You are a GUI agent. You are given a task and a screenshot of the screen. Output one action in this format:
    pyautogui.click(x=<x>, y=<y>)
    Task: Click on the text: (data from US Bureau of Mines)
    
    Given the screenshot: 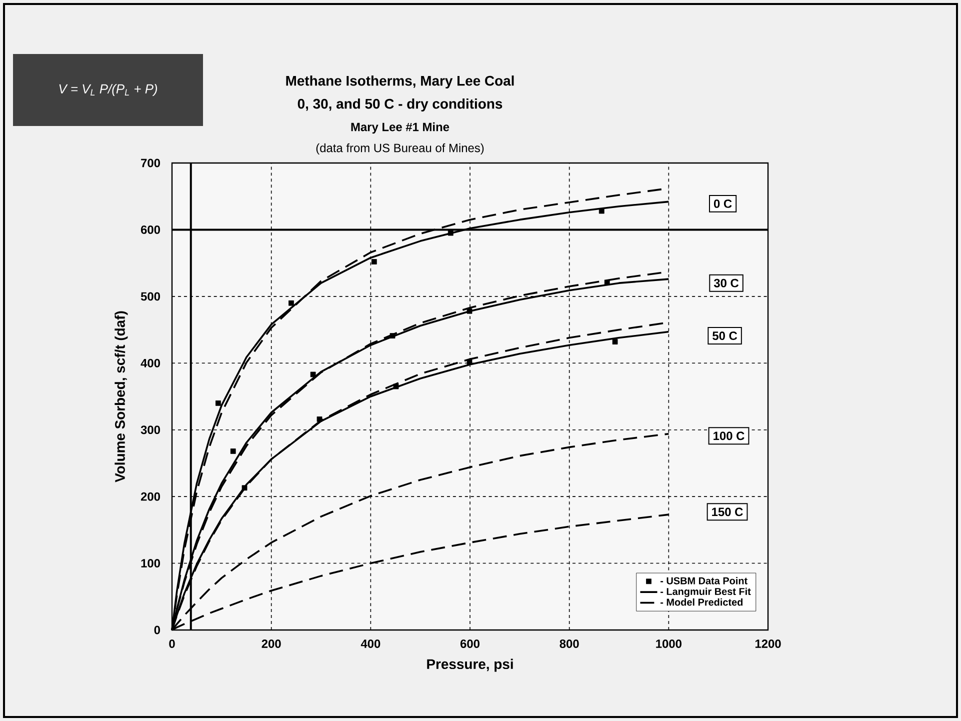 What is the action you would take?
    pyautogui.click(x=400, y=149)
    